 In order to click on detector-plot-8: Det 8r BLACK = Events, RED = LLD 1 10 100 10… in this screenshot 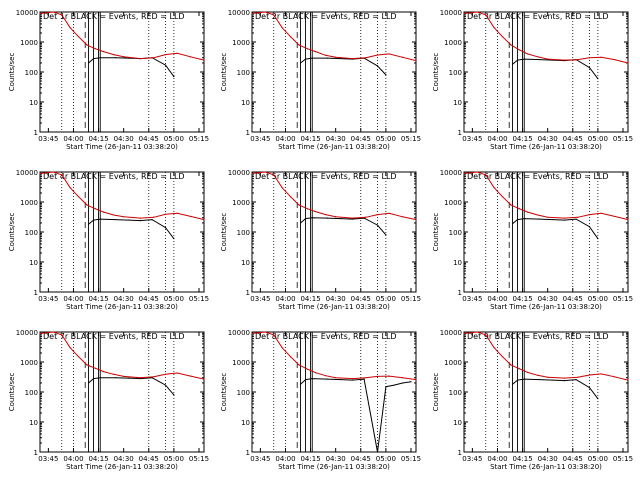, I will do `click(320, 400)`.